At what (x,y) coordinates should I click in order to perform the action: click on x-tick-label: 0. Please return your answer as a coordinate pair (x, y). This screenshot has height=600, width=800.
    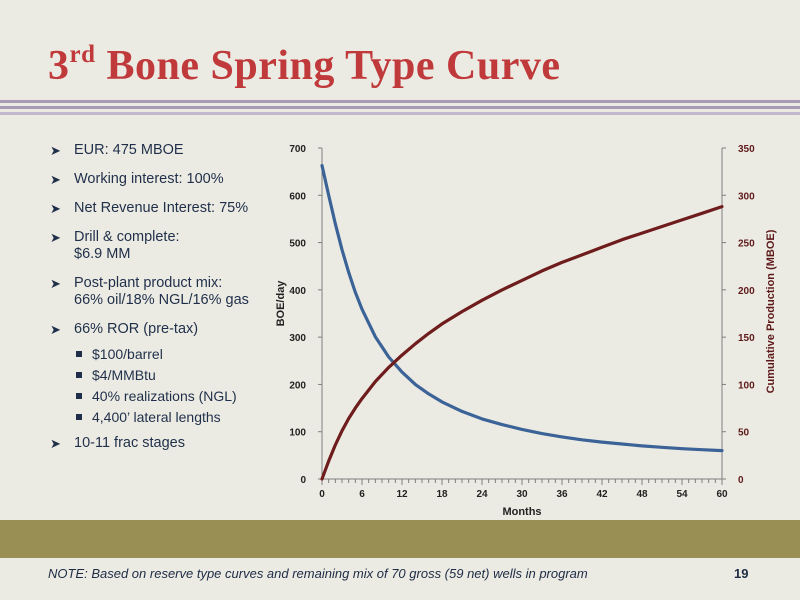
    Looking at the image, I should click on (322, 494).